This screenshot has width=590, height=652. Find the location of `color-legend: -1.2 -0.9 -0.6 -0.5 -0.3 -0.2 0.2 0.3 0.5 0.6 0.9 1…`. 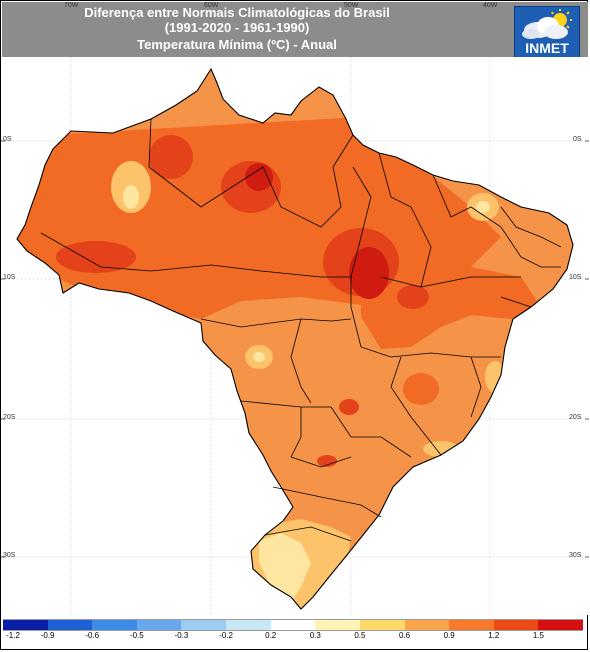

color-legend: -1.2 -0.9 -0.6 -0.5 -0.3 -0.2 0.2 0.3 0.5 0.6 0.9 1… is located at coordinates (295, 633).